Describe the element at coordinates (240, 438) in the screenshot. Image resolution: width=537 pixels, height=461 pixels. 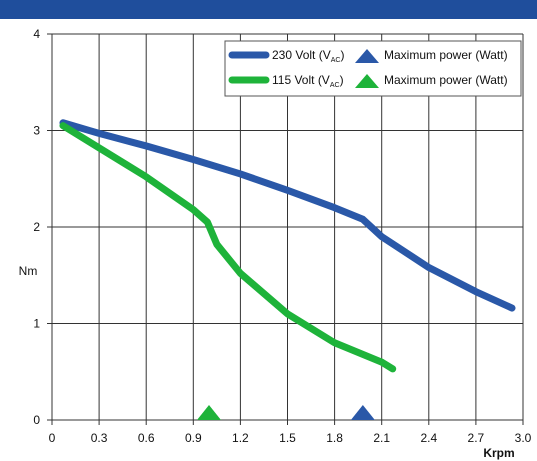
I see `x-tick-label: 1.2` at that location.